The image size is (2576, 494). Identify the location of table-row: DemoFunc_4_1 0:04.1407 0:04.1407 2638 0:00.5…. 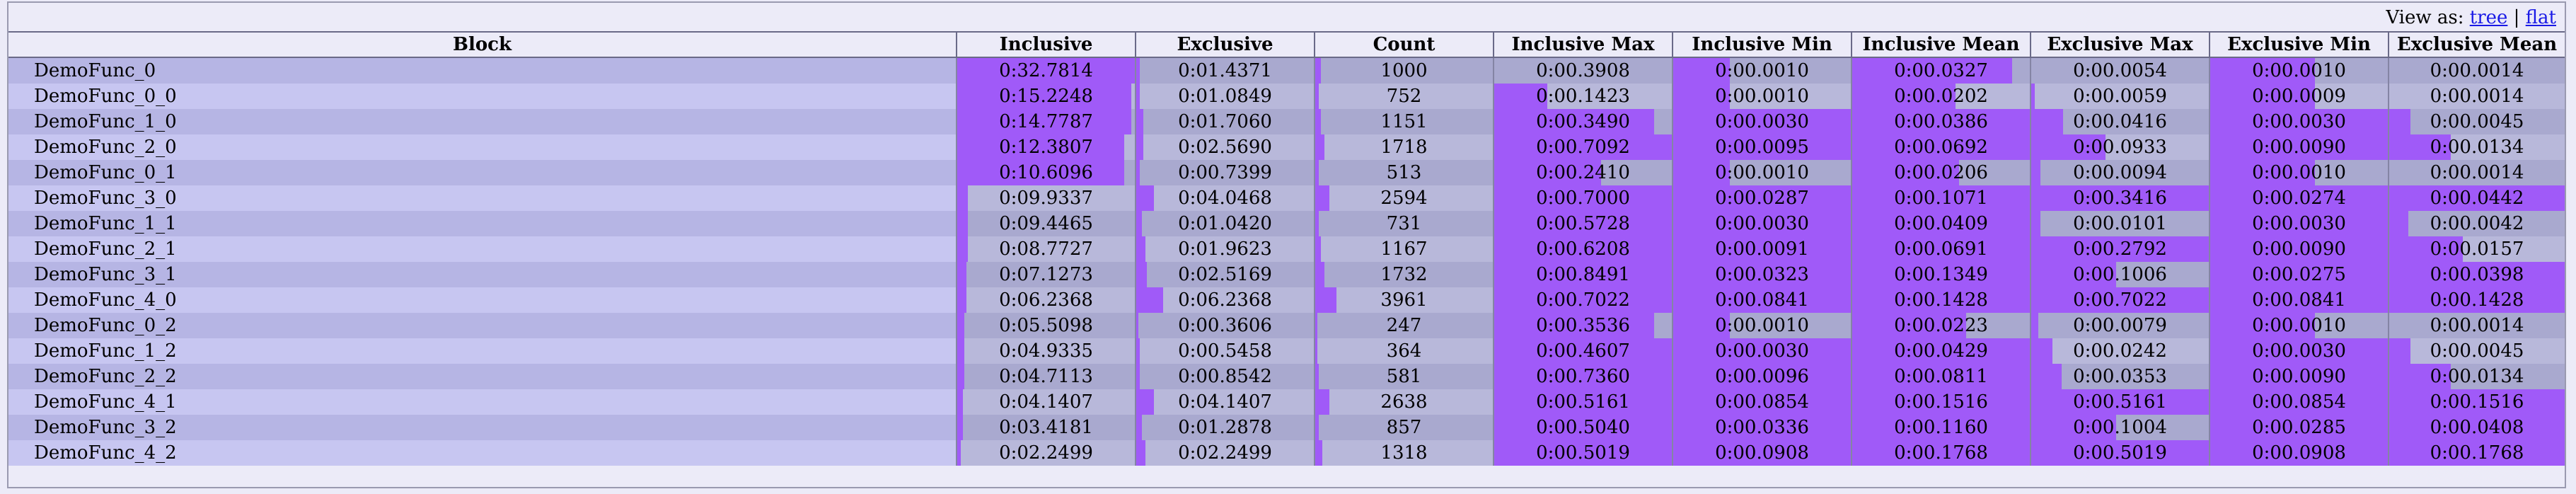
(1286, 402).